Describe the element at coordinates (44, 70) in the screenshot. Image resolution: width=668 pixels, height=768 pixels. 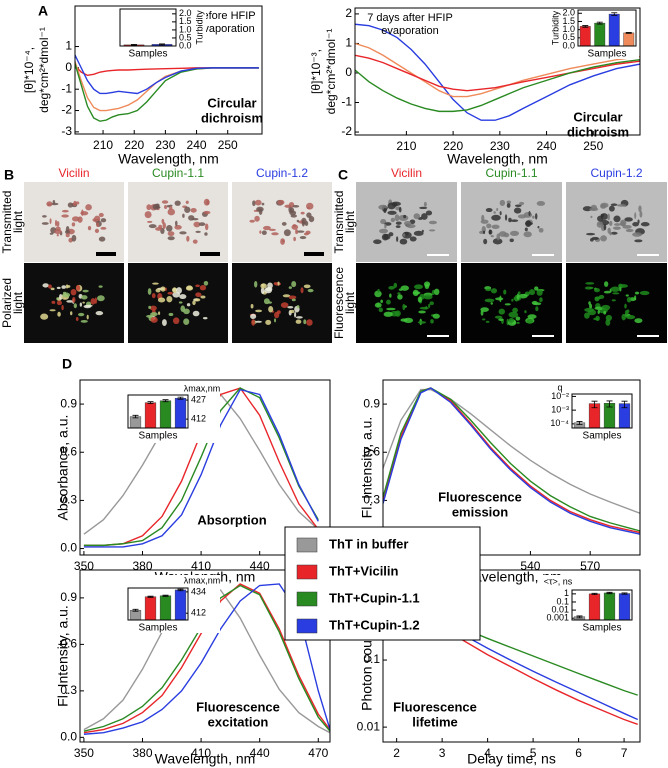
I see `y-axis-label: deg*cm²*dmol⁻¹` at that location.